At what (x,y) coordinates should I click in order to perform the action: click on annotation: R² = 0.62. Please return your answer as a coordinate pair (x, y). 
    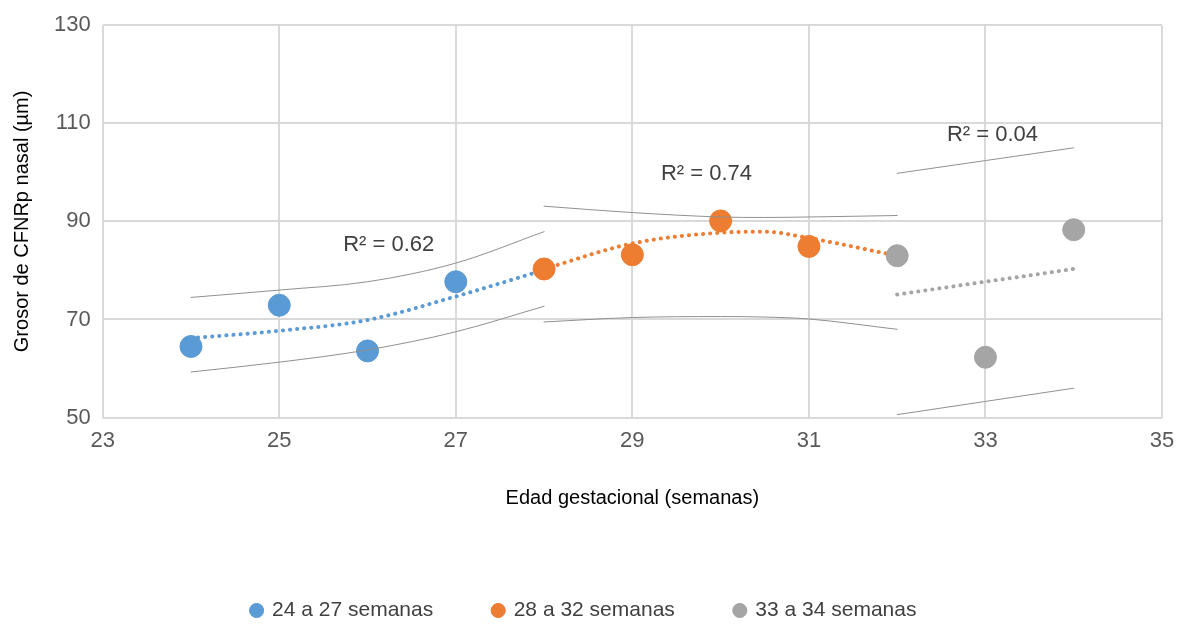
    Looking at the image, I should click on (389, 244).